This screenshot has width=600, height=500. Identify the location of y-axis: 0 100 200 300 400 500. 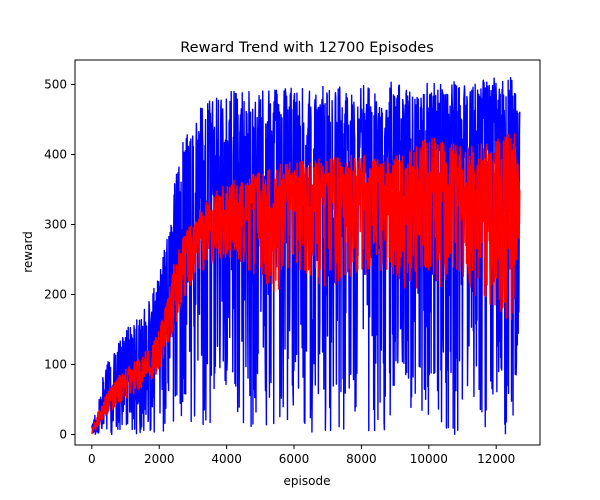
(59, 260).